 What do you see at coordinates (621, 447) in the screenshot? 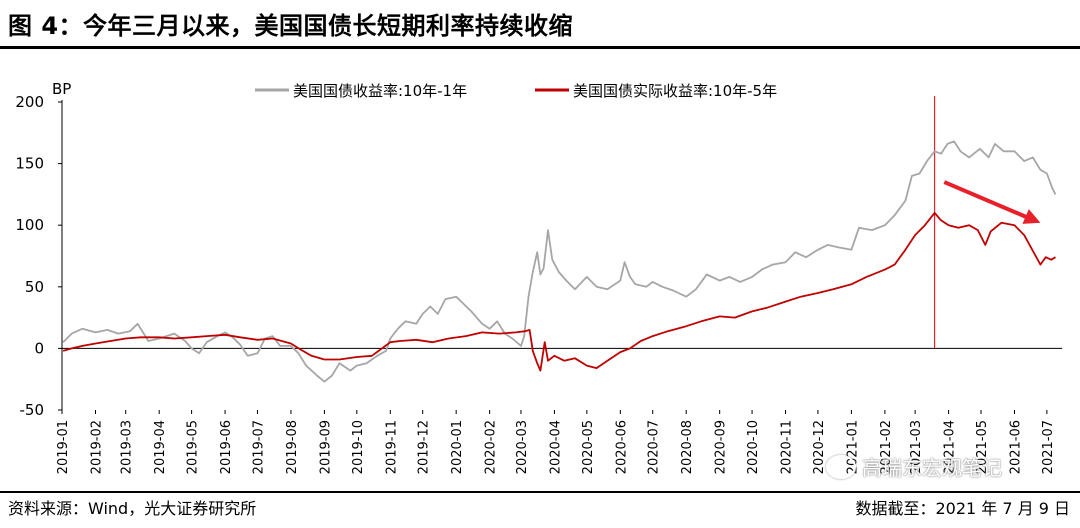
I see `x-tick-label: 2020-06` at bounding box center [621, 447].